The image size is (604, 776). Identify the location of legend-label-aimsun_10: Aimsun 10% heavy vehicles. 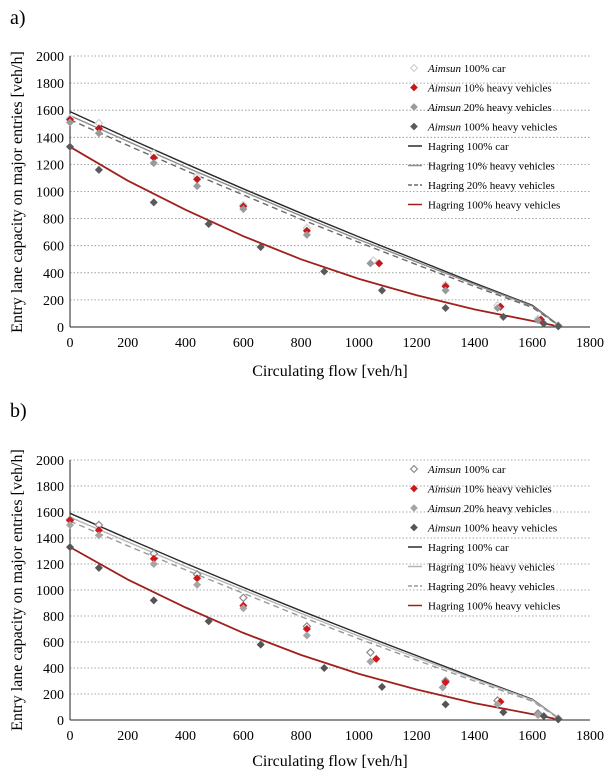
(489, 89).